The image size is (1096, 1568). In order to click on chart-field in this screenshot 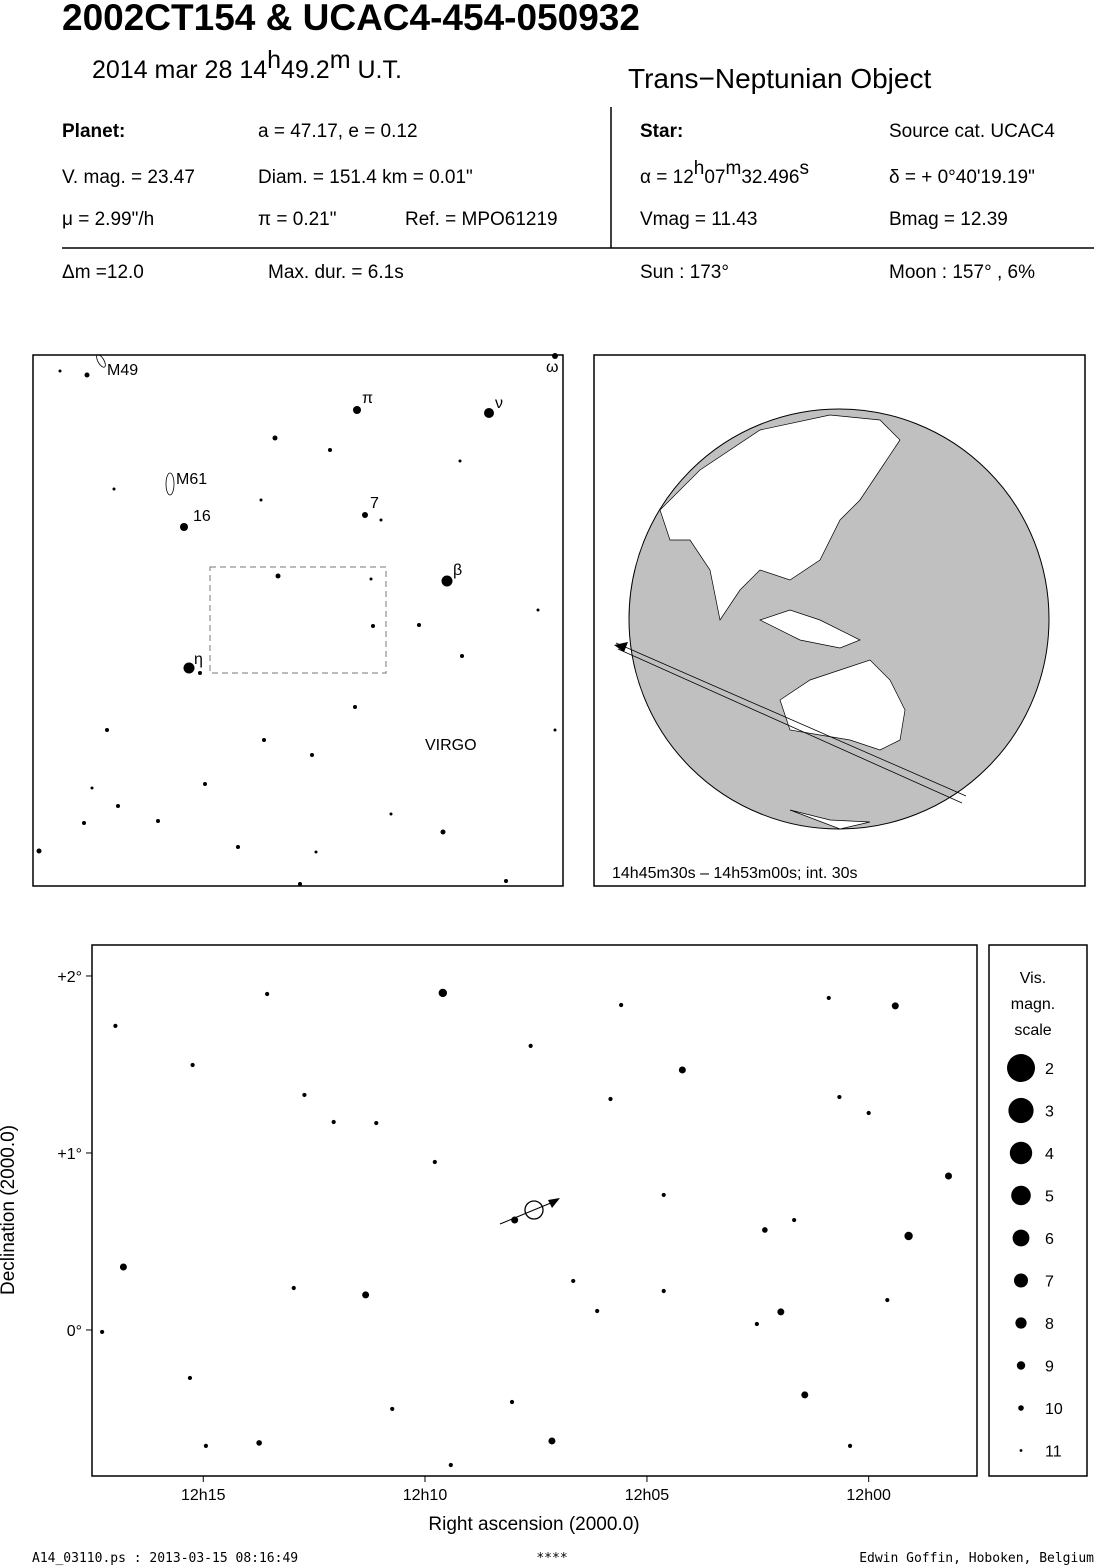, I will do `click(298, 620)`.